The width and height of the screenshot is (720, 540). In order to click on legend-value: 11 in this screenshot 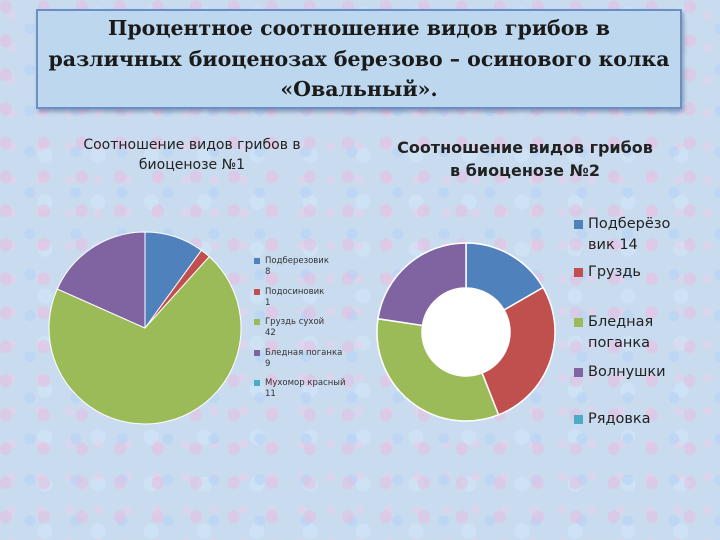, I will do `click(270, 394)`.